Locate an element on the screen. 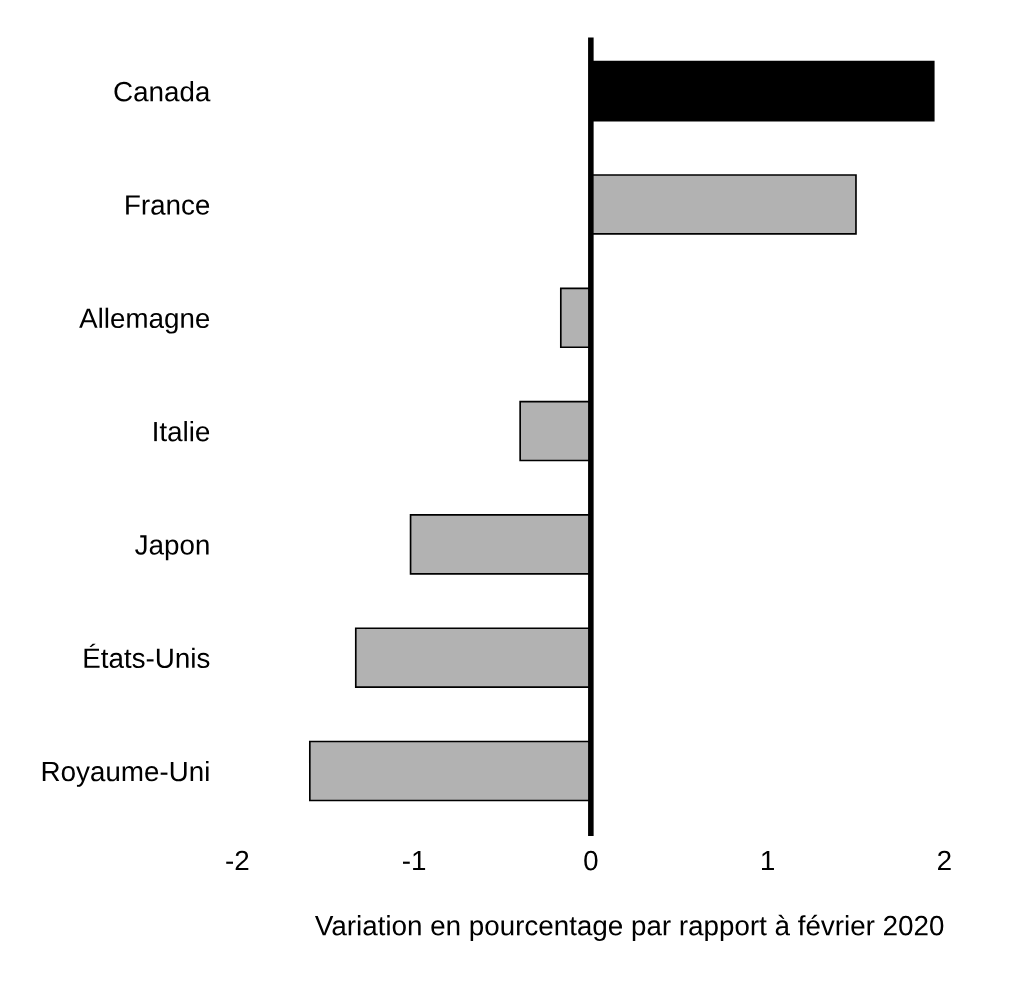 The image size is (1010, 1004). y-tick-label: Royaume-Uni is located at coordinates (125, 773).